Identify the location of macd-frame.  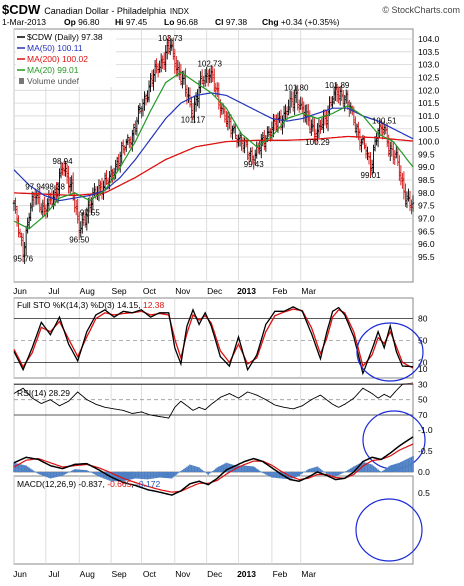
(213, 520).